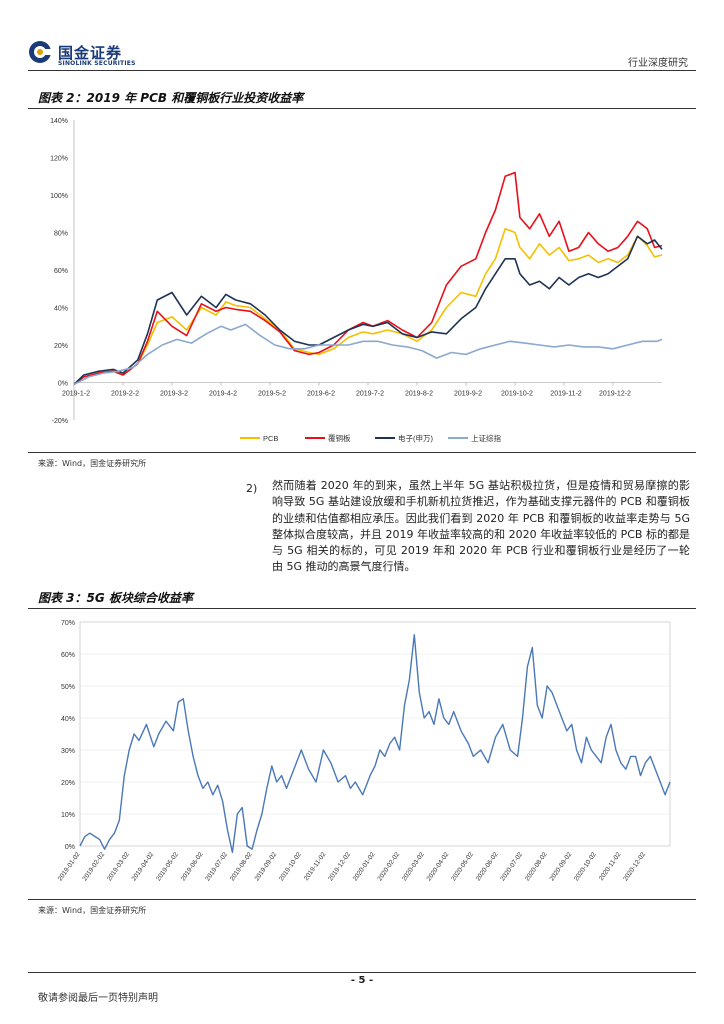  Describe the element at coordinates (252, 488) in the screenshot. I see `paragraph-number: 2)` at that location.